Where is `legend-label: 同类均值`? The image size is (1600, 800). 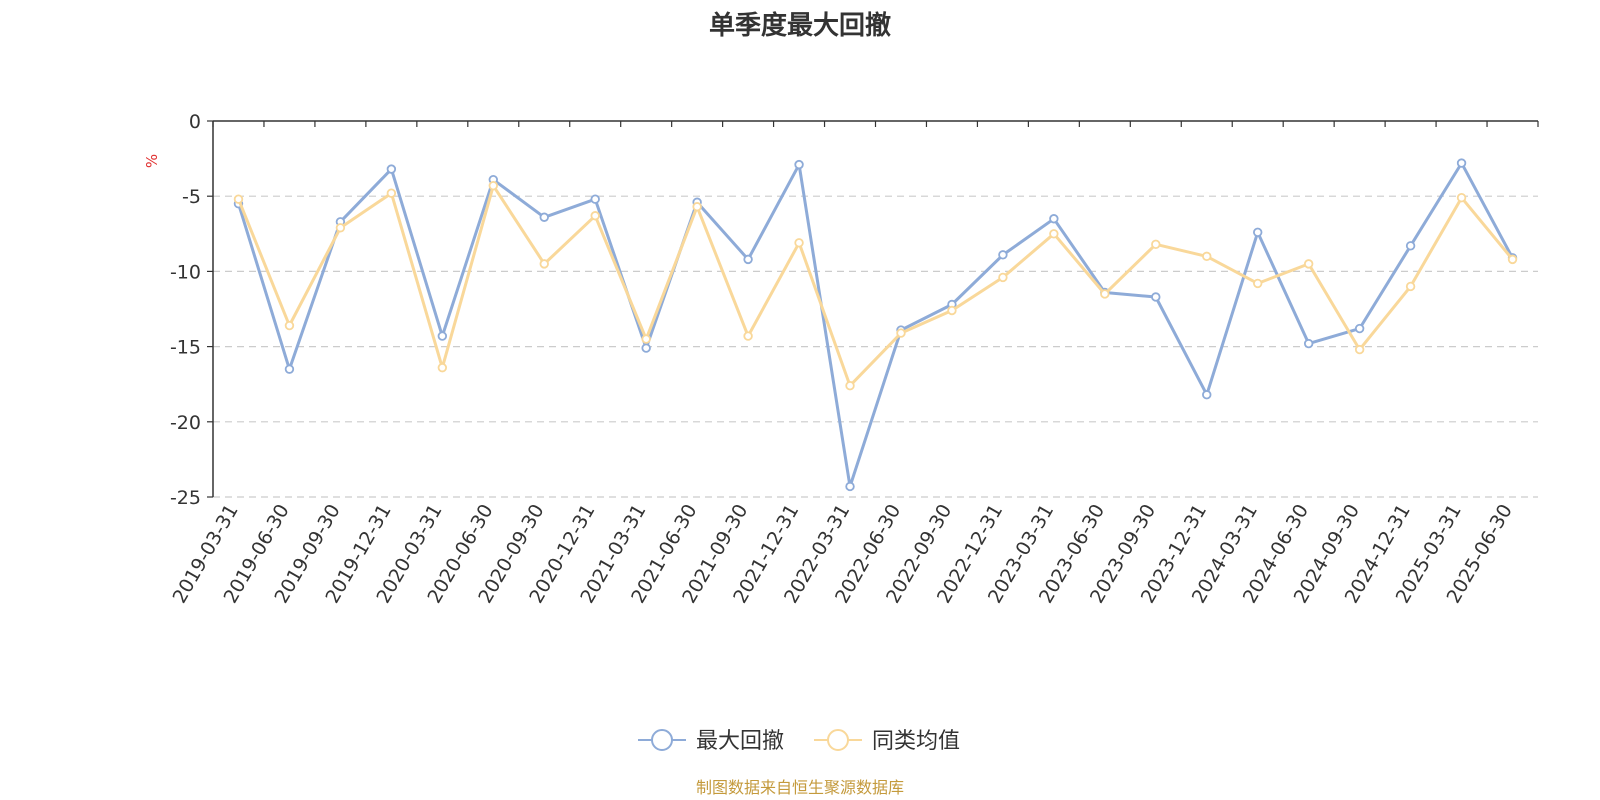
legend-label: 同类均值 is located at coordinates (916, 741).